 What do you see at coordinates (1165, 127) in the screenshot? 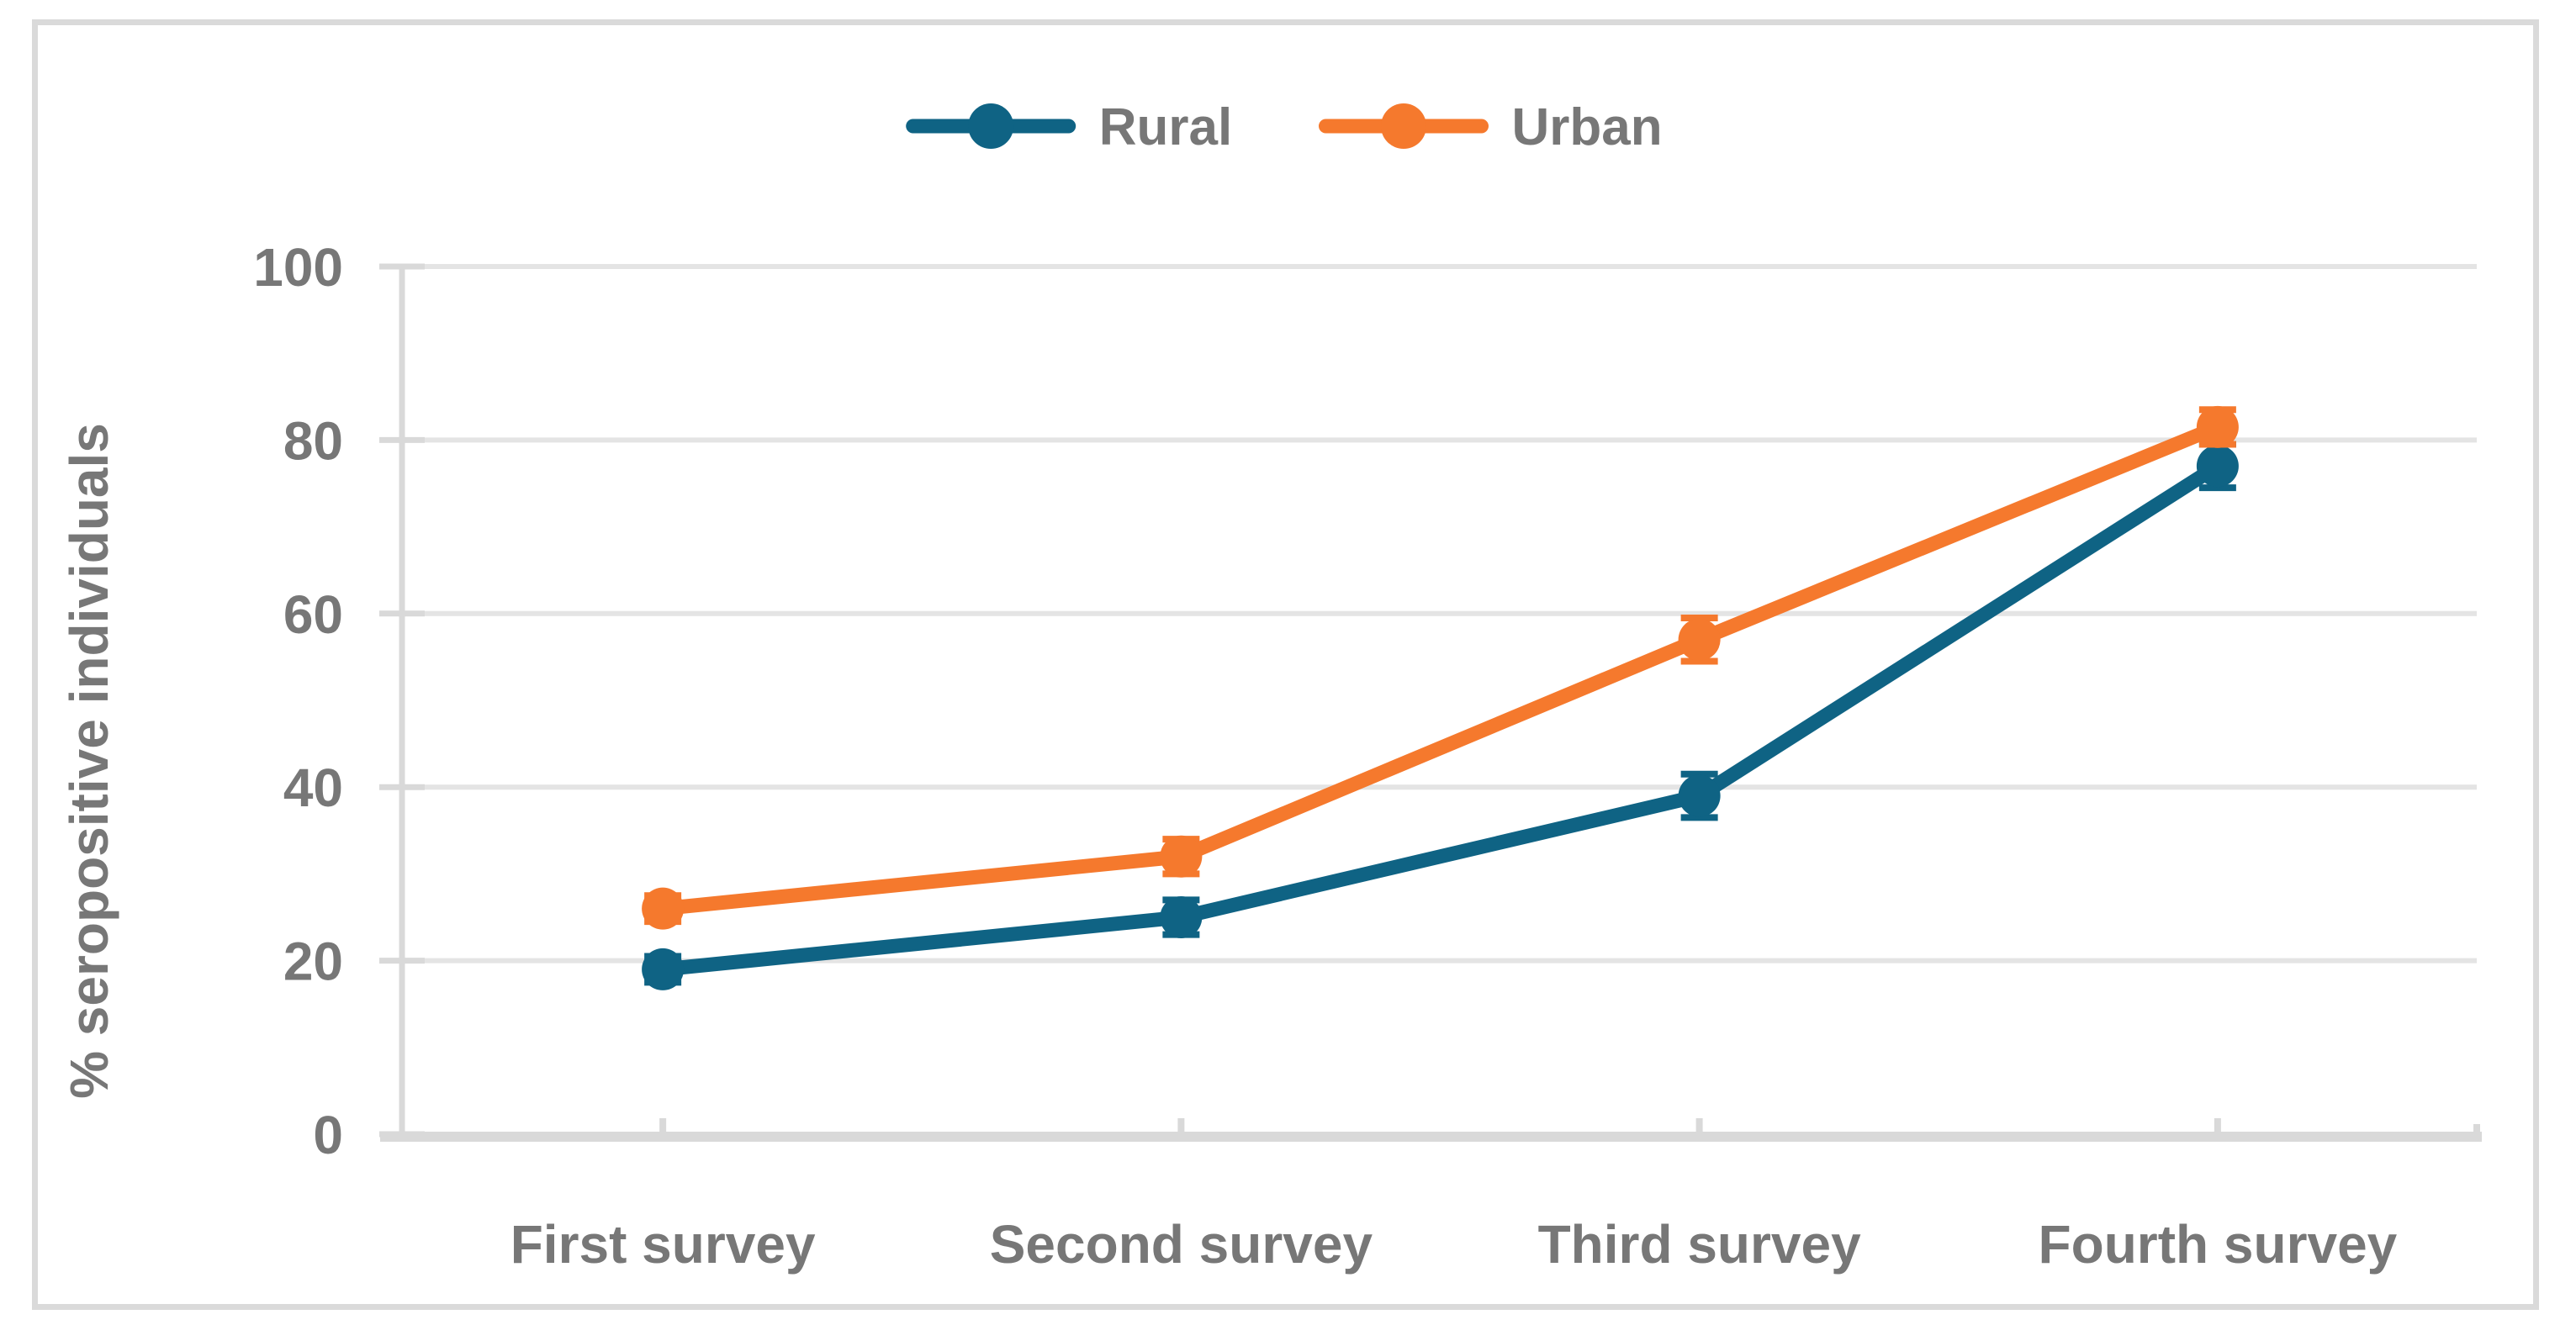
I see `legend-label-rural: Rural` at bounding box center [1165, 127].